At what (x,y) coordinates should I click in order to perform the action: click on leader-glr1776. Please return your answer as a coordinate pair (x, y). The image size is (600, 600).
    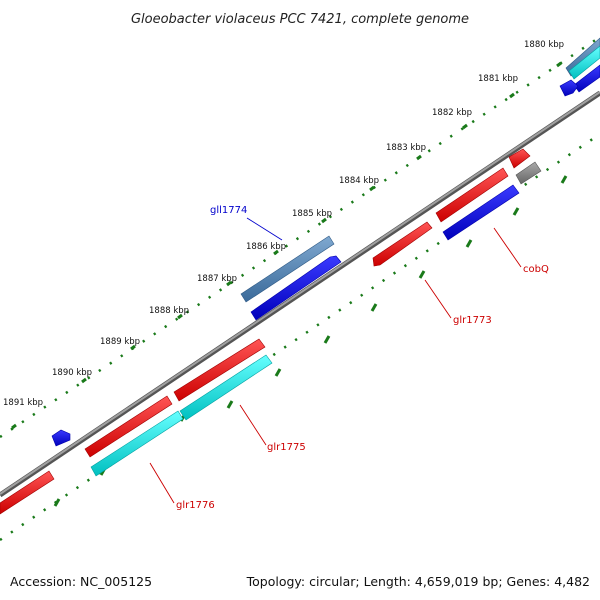
    Looking at the image, I should click on (162, 483).